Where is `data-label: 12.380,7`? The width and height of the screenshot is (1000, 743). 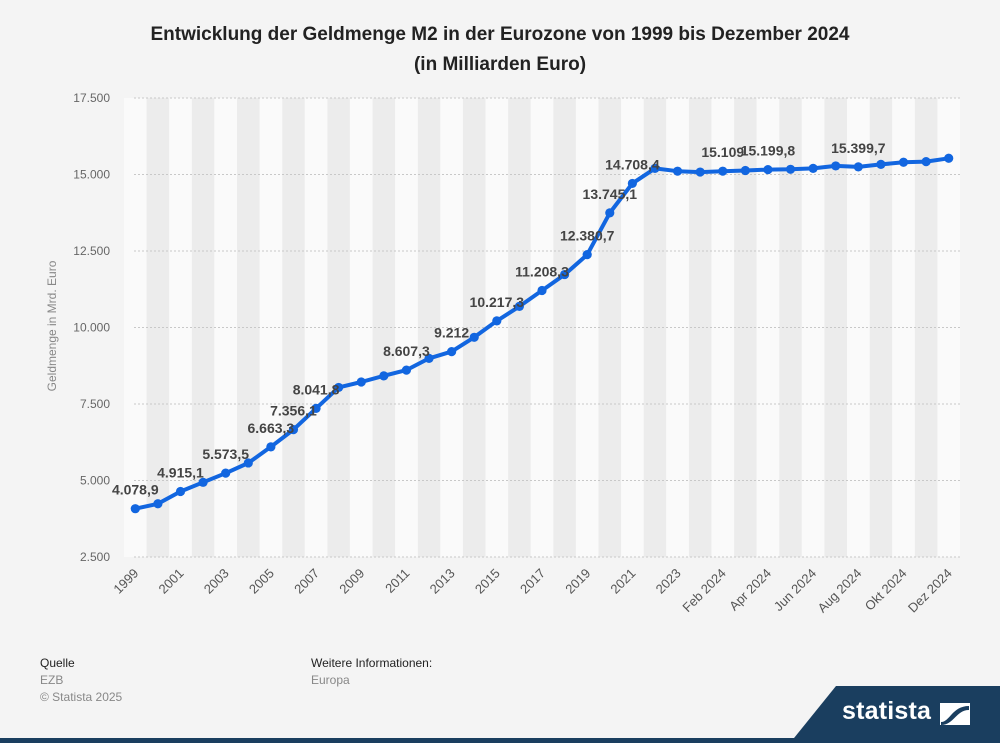
data-label: 12.380,7 is located at coordinates (587, 236).